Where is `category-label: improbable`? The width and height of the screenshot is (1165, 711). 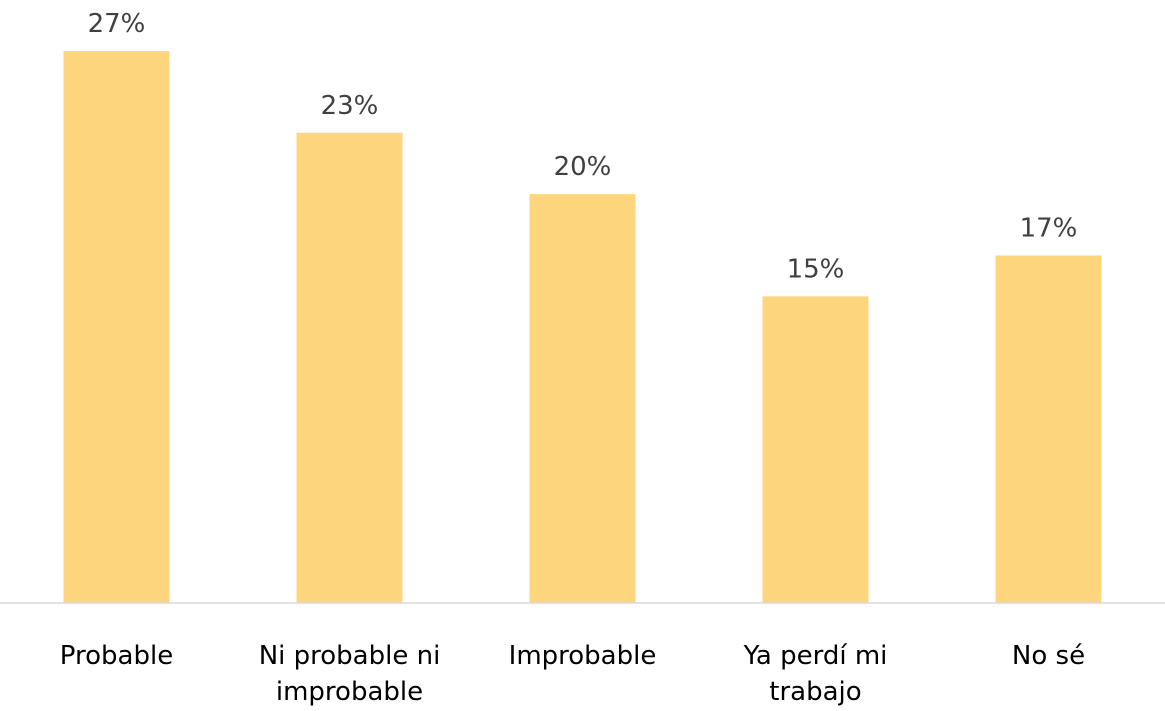 category-label: improbable is located at coordinates (349, 692).